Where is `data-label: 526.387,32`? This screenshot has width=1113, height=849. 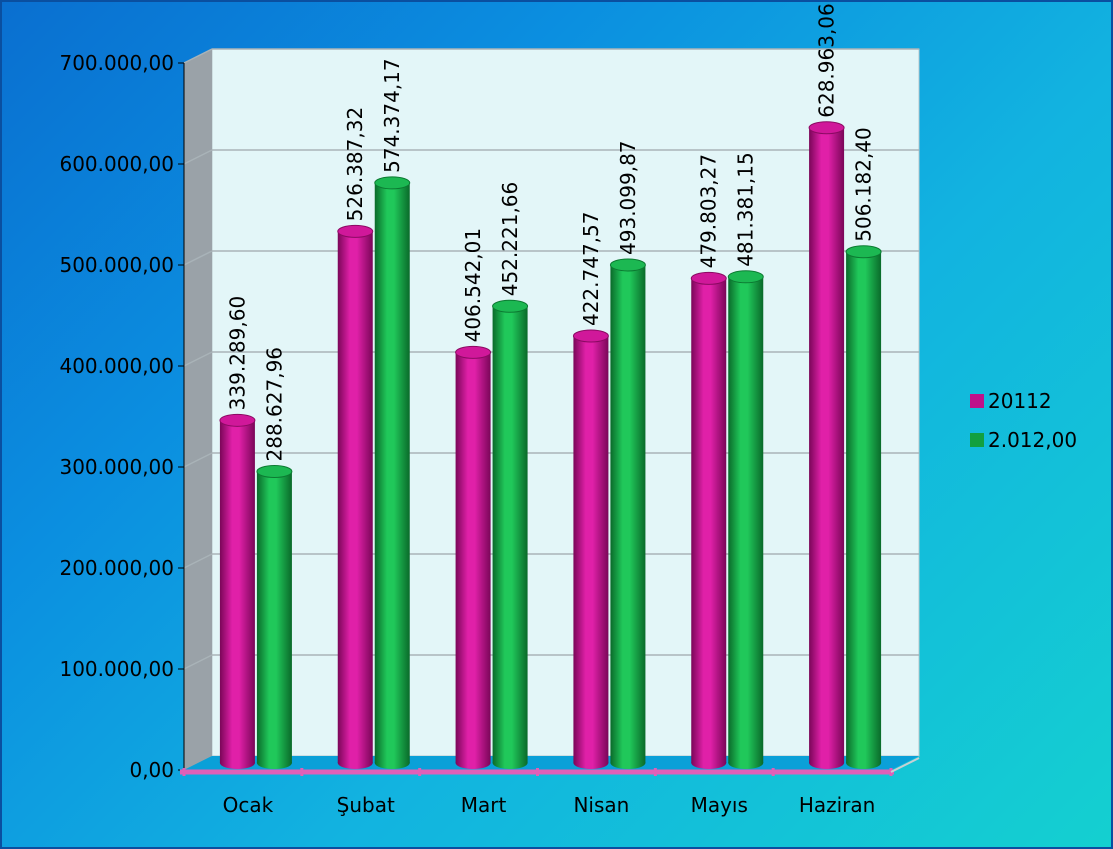 data-label: 526.387,32 is located at coordinates (355, 164).